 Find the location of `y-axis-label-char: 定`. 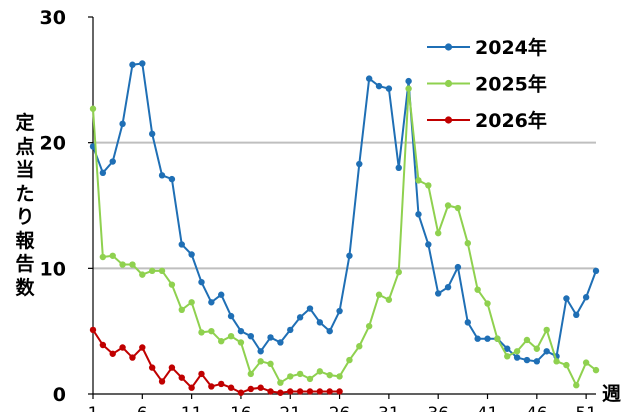

y-axis-label-char: 定 is located at coordinates (25, 123).